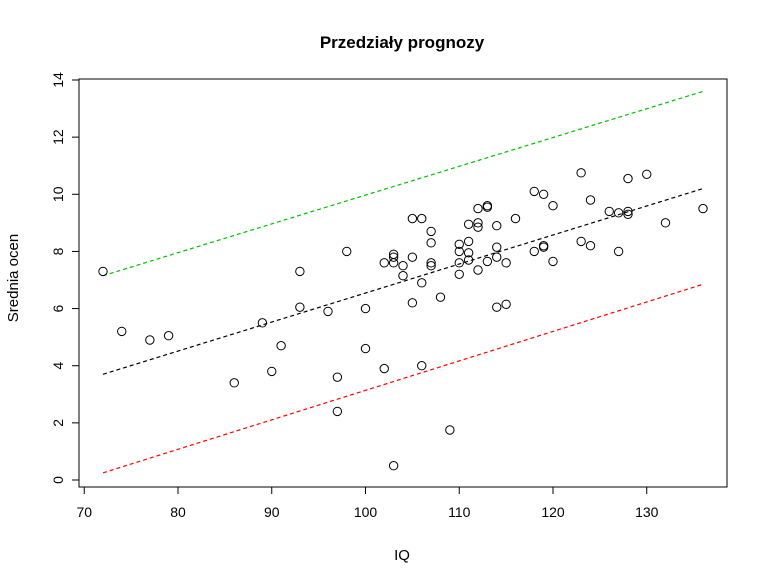 The image size is (767, 585). I want to click on y-tick-label: 6, so click(58, 308).